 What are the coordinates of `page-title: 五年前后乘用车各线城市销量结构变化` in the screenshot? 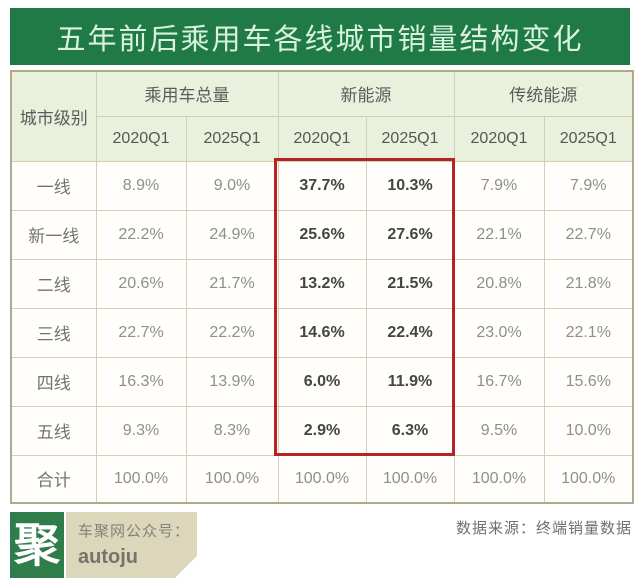 It's located at (320, 36).